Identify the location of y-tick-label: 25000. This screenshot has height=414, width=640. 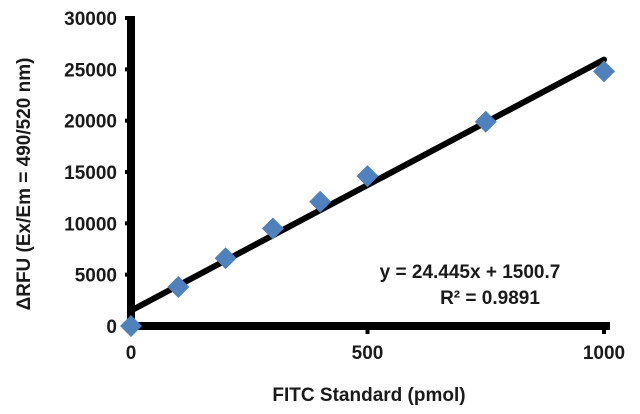
(90, 70).